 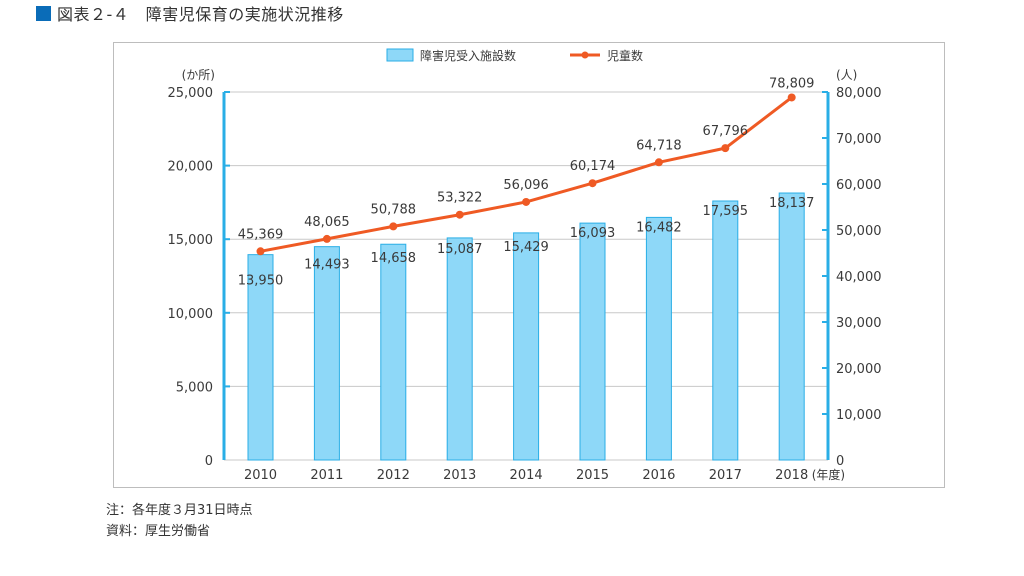 What do you see at coordinates (526, 475) in the screenshot?
I see `x-tick-label: 2014` at bounding box center [526, 475].